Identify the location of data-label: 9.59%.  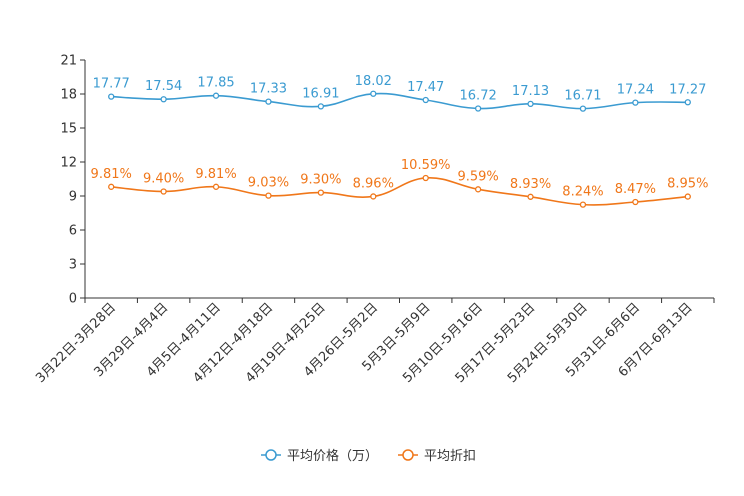
(477, 176).